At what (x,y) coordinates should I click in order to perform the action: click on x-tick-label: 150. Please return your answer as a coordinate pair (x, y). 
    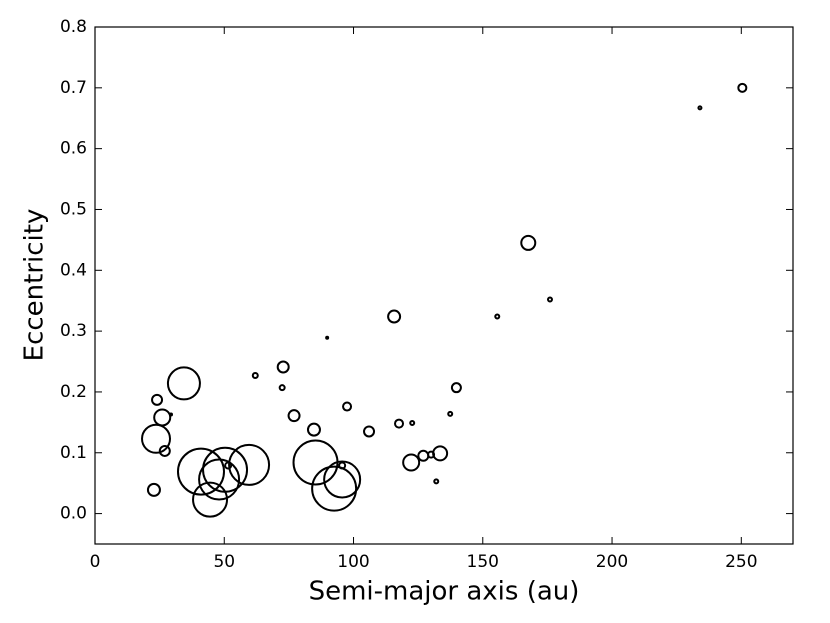
    Looking at the image, I should click on (483, 562).